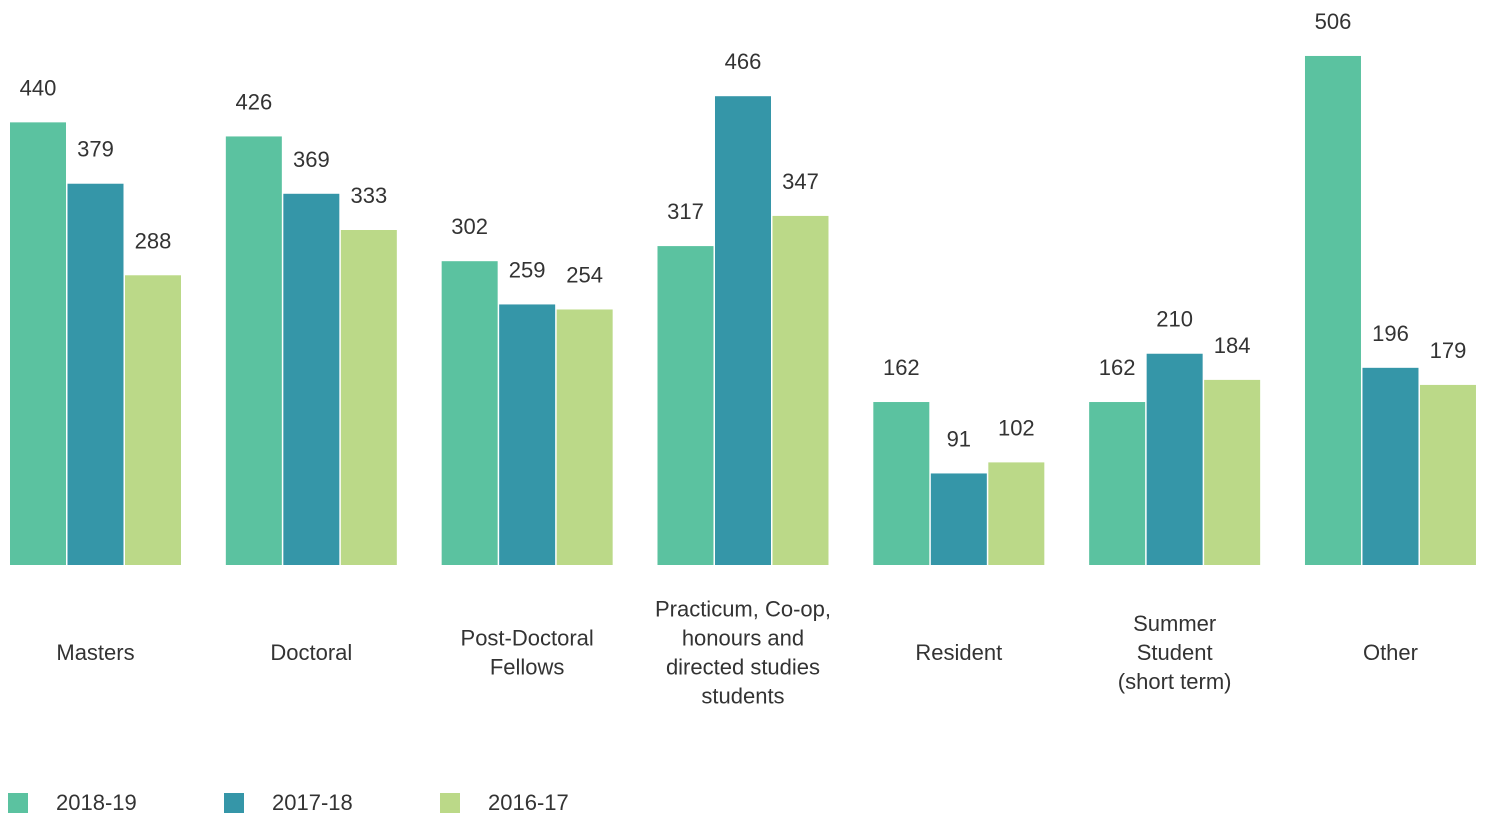 This screenshot has width=1485, height=819. What do you see at coordinates (253, 101) in the screenshot?
I see `value-label-1-0: 426` at bounding box center [253, 101].